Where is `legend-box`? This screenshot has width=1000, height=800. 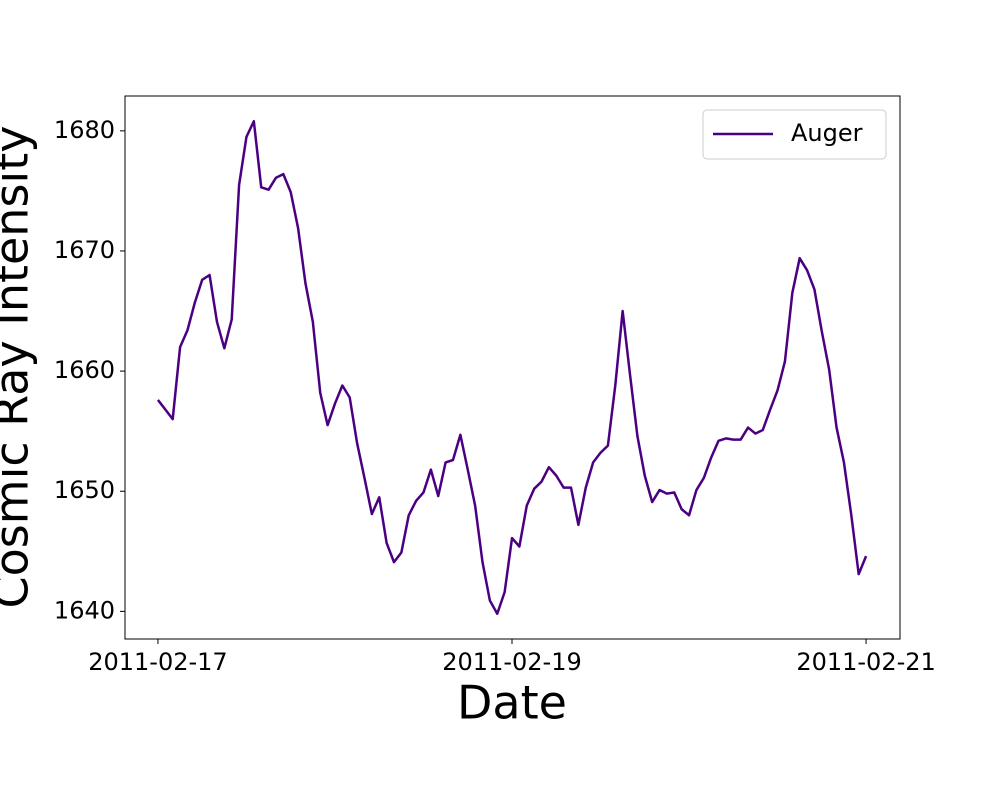 legend-box is located at coordinates (794, 134).